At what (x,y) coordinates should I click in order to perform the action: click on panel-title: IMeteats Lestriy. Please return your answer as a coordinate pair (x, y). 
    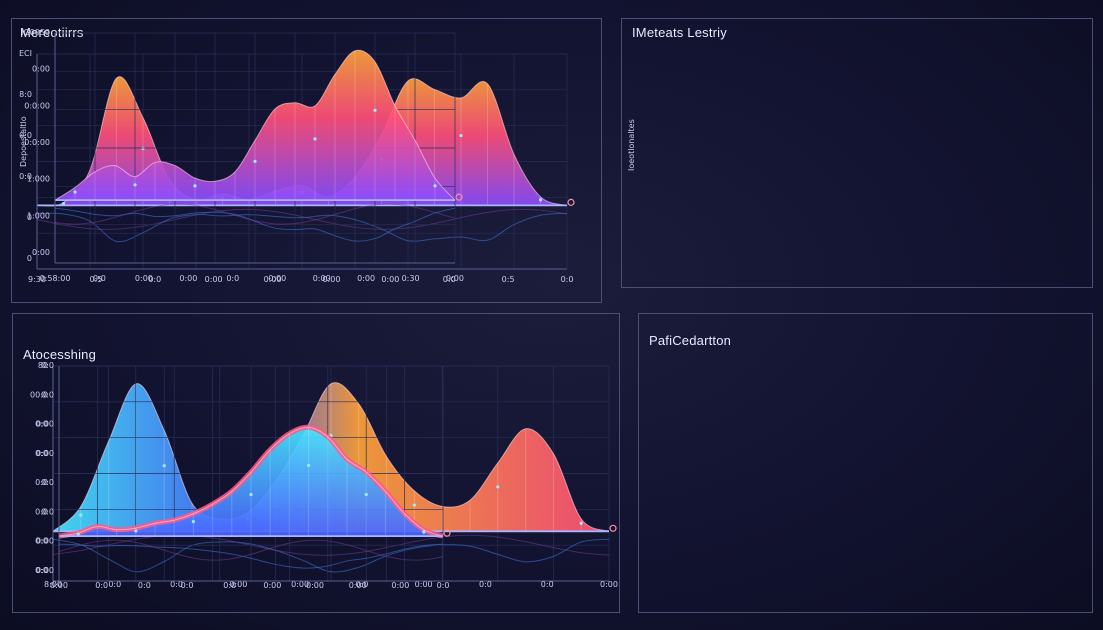
    Looking at the image, I should click on (679, 32).